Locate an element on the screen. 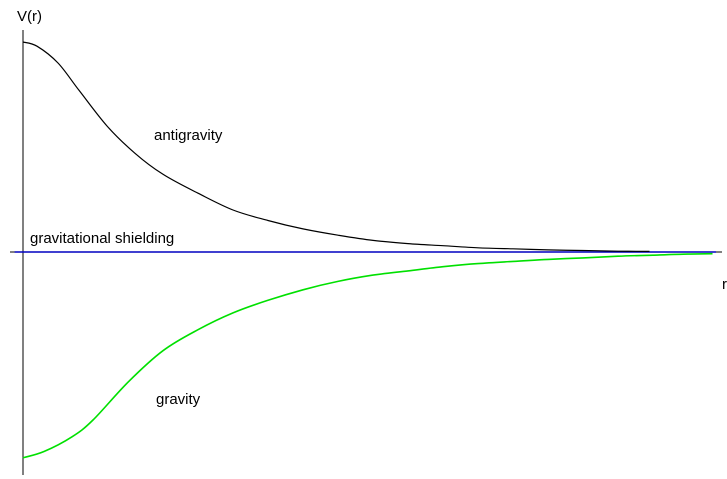 This screenshot has height=479, width=727. x-axis-label: r is located at coordinates (724, 284).